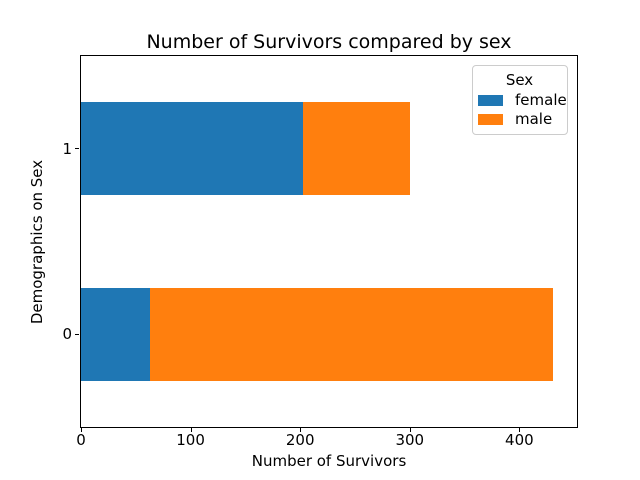 This screenshot has height=480, width=640. I want to click on legend: Sex female male, so click(520, 100).